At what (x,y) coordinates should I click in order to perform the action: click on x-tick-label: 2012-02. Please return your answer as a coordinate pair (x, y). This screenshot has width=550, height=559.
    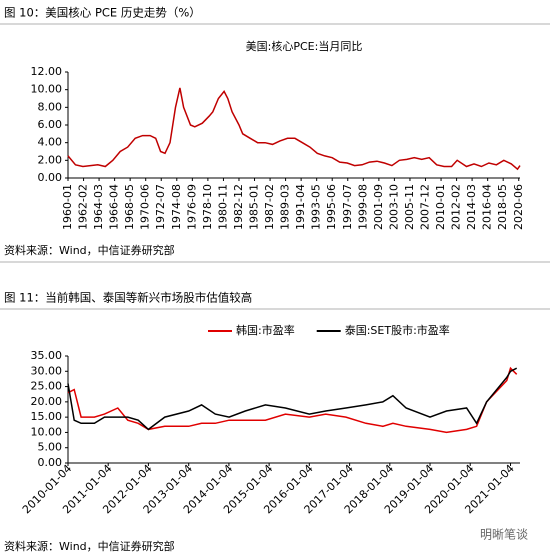
    Looking at the image, I should click on (456, 207).